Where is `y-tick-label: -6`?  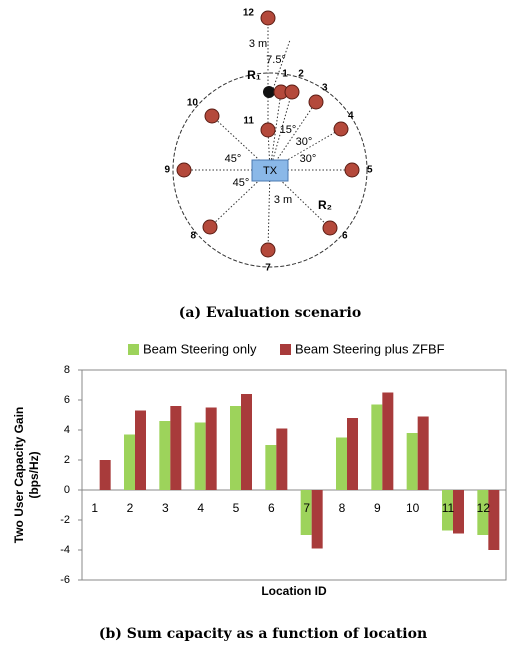
y-tick-label: -6 is located at coordinates (65, 580).